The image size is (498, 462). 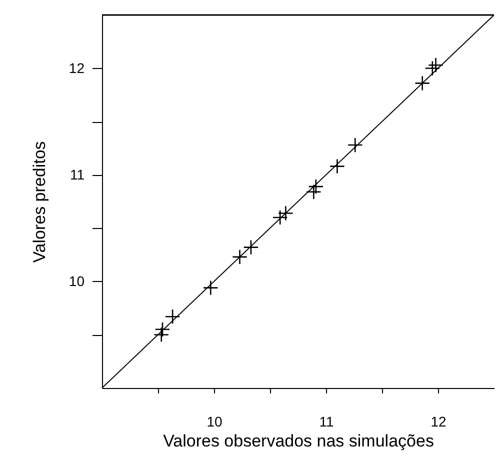 I want to click on y-axis-title: Valores preditos, so click(x=39, y=202).